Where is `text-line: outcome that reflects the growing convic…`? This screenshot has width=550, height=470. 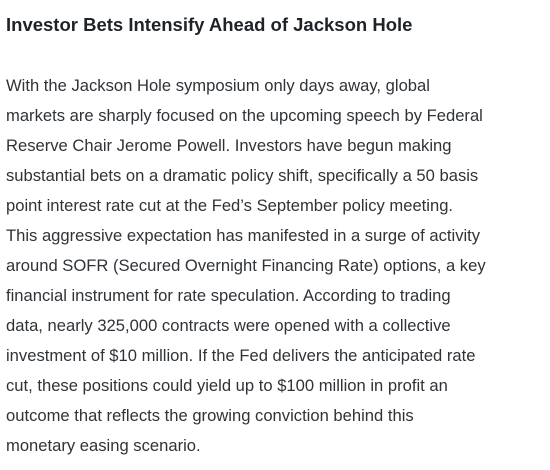 text-line: outcome that reflects the growing convic… is located at coordinates (210, 415).